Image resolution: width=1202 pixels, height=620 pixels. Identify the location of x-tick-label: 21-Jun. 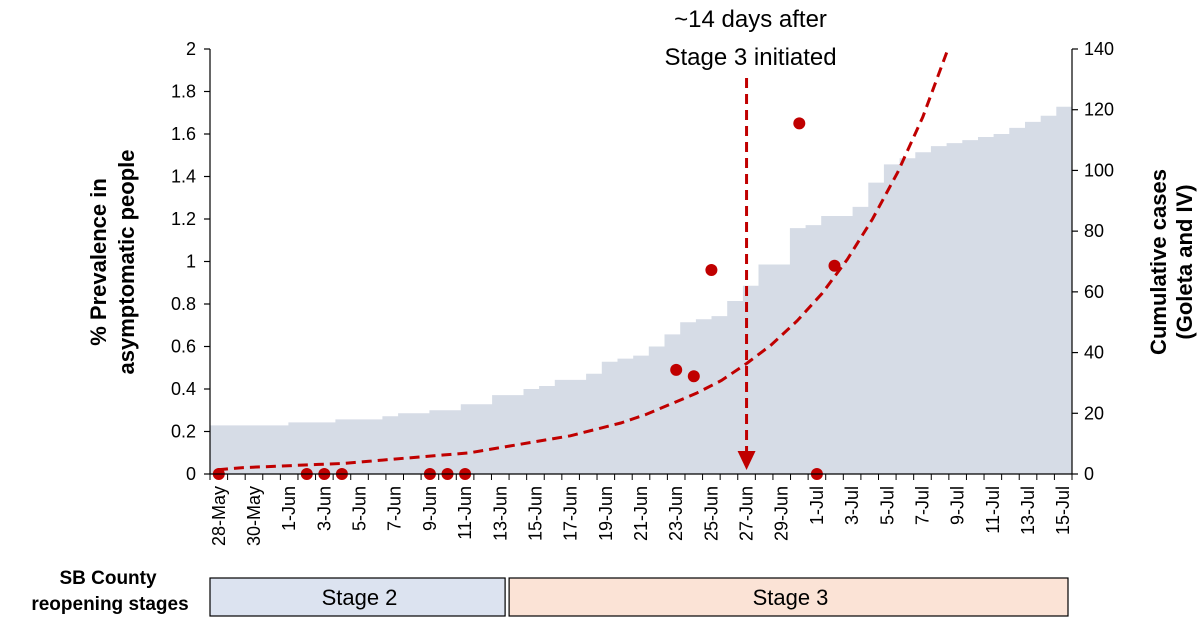
(641, 513).